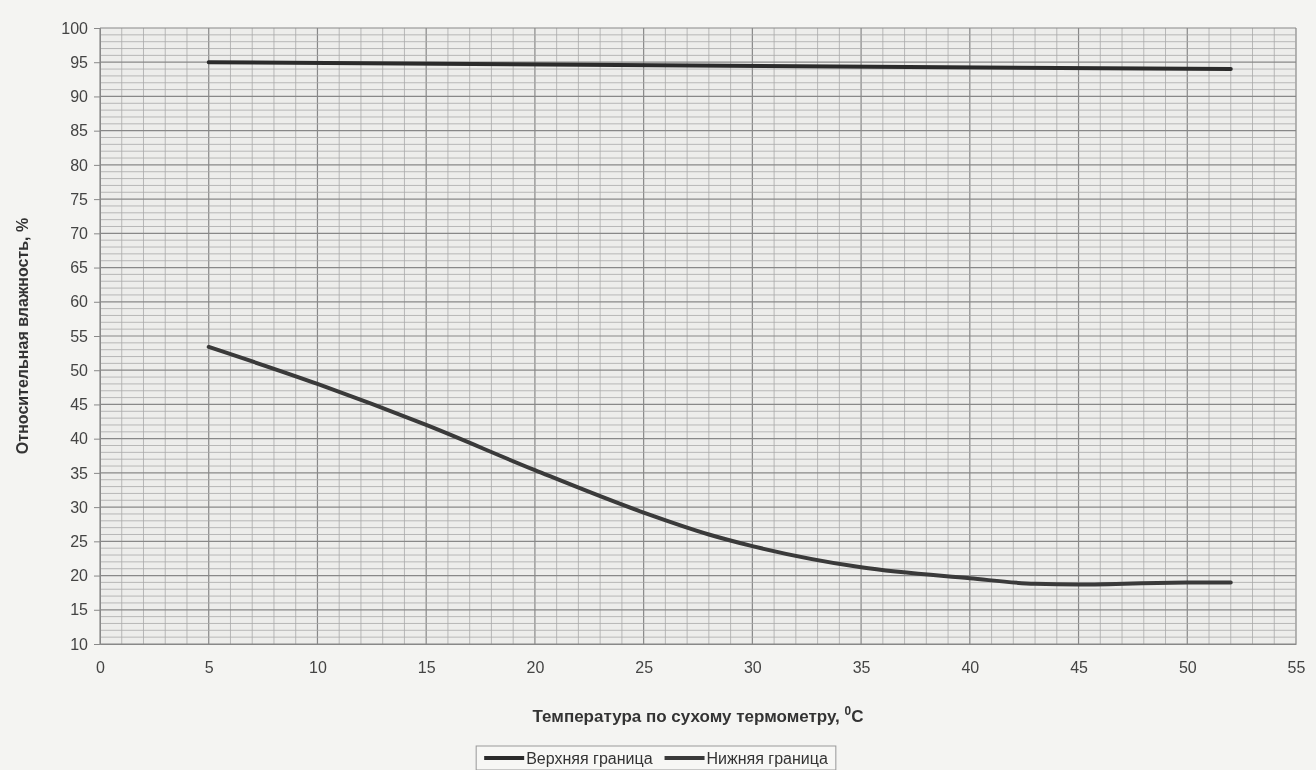  What do you see at coordinates (589, 758) in the screenshot?
I see `legend-label: Верхняя граница` at bounding box center [589, 758].